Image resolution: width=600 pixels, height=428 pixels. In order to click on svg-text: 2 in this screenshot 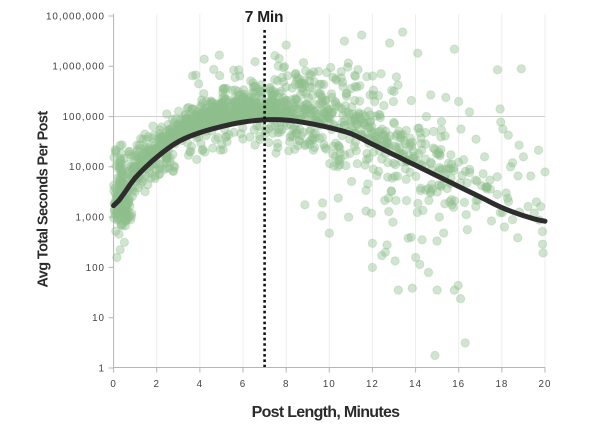, I will do `click(156, 384)`.